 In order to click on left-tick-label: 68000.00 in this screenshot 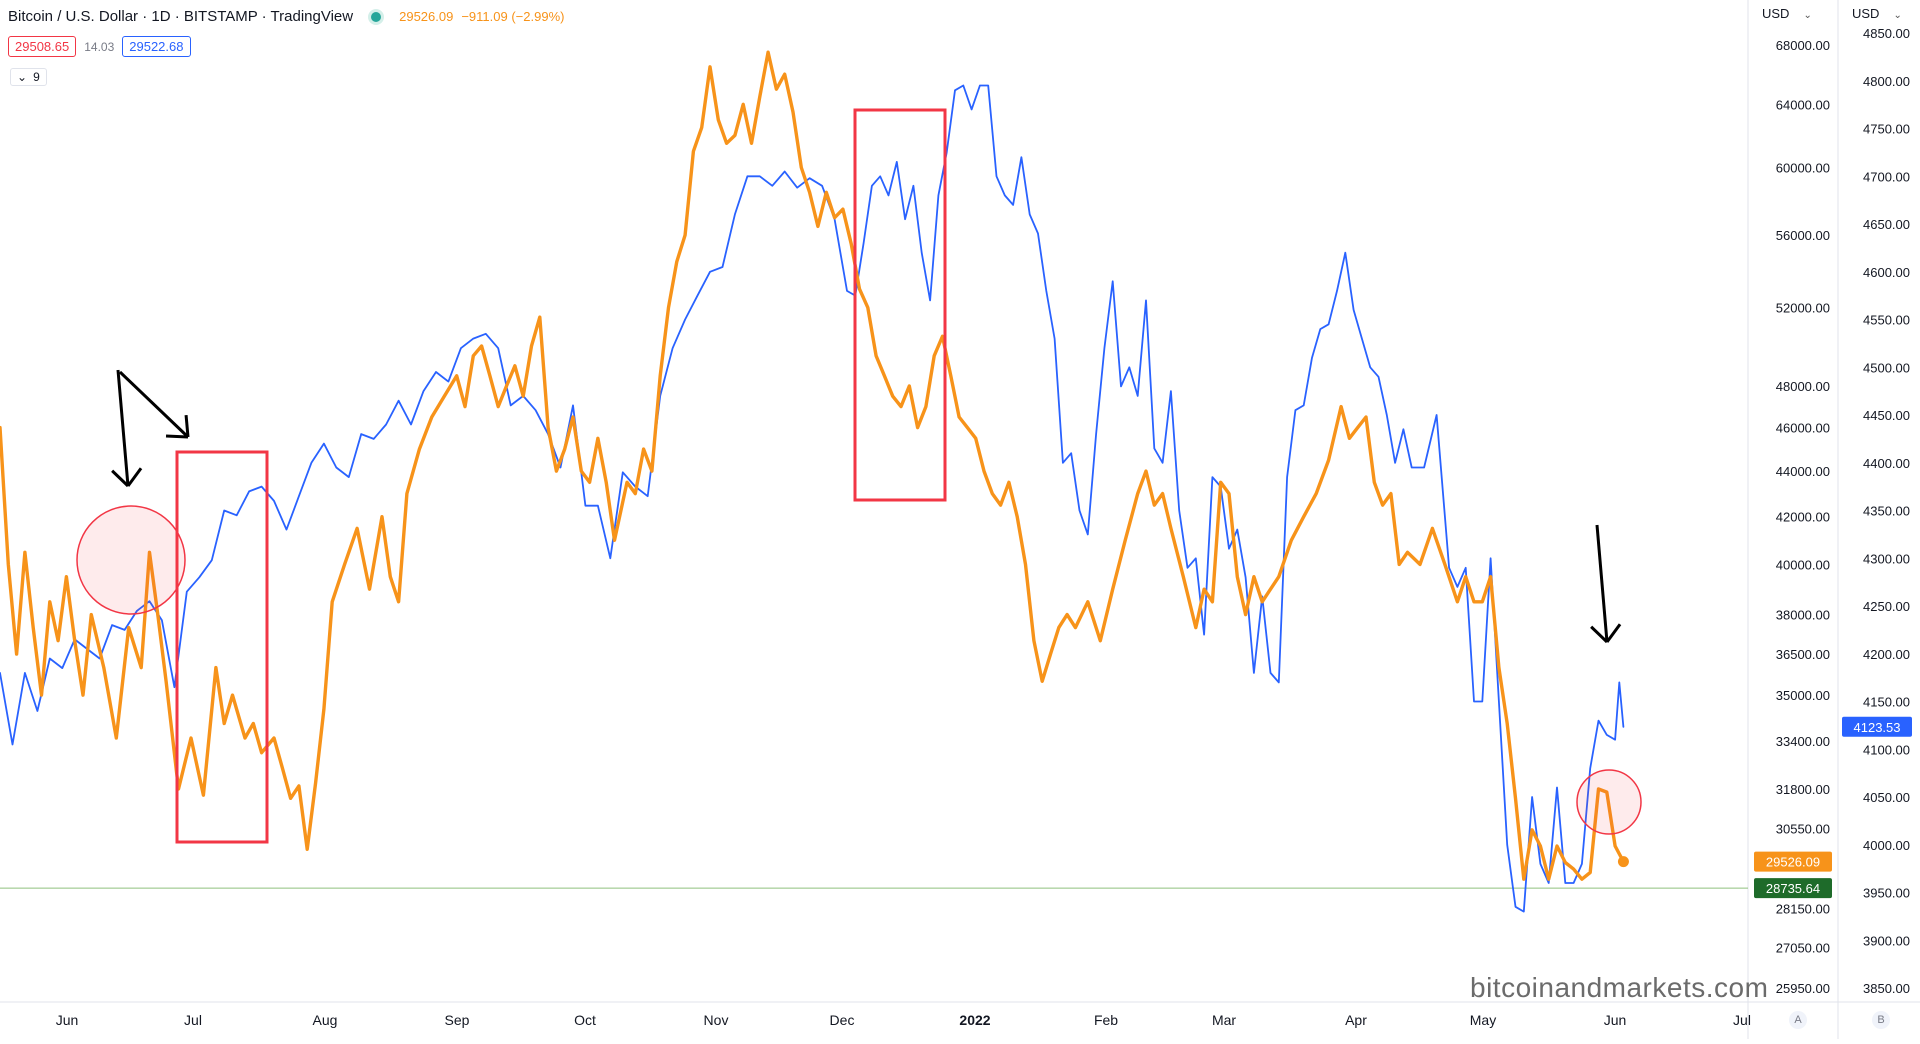, I will do `click(1803, 45)`.